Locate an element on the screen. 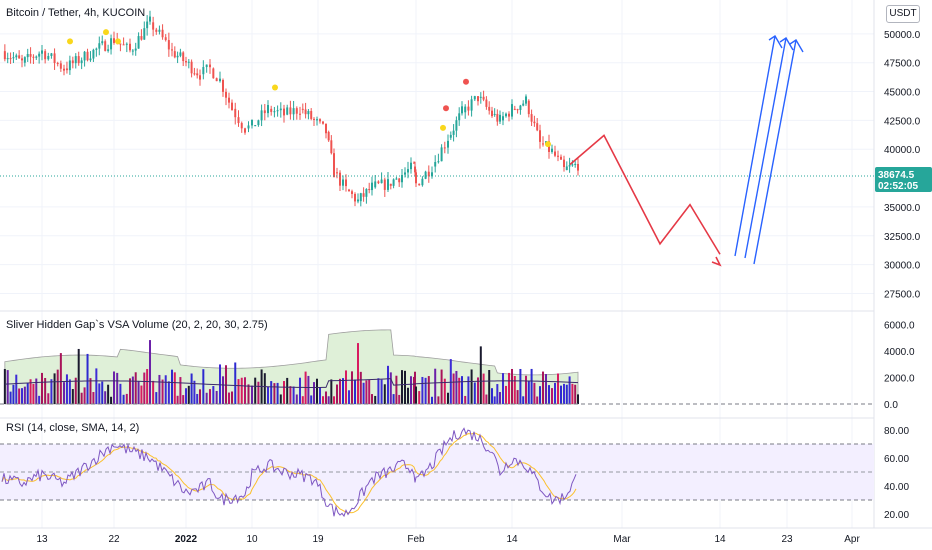  price-tick-label: 27500.0 is located at coordinates (902, 294).